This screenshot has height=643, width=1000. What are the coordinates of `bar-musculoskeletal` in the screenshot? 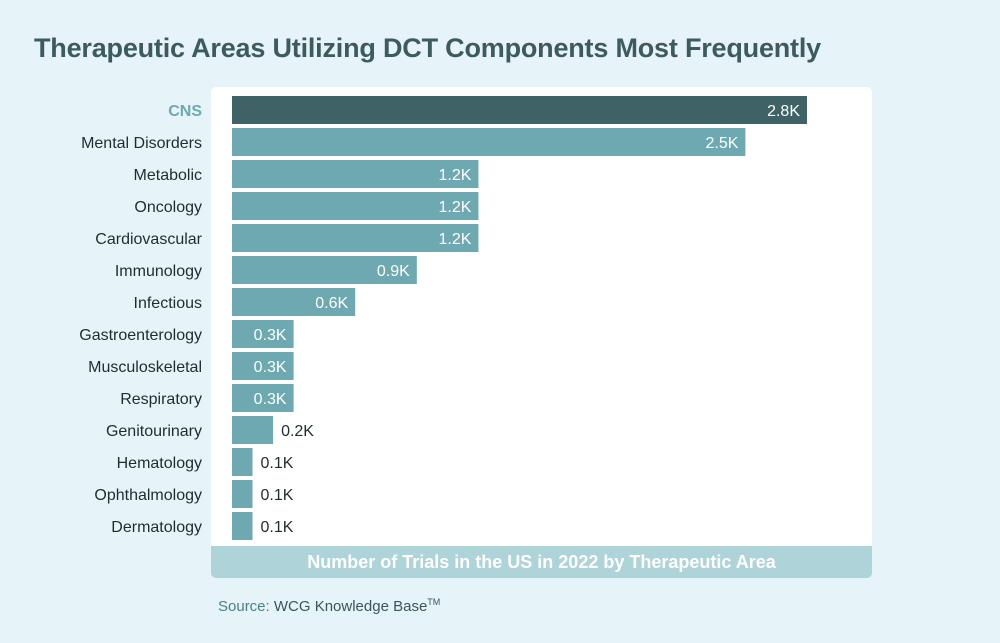 It's located at (263, 366).